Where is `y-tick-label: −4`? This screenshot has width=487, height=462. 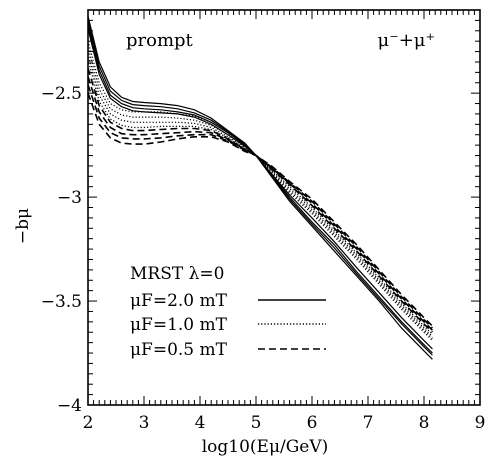 y-tick-label: −4 is located at coordinates (69, 406).